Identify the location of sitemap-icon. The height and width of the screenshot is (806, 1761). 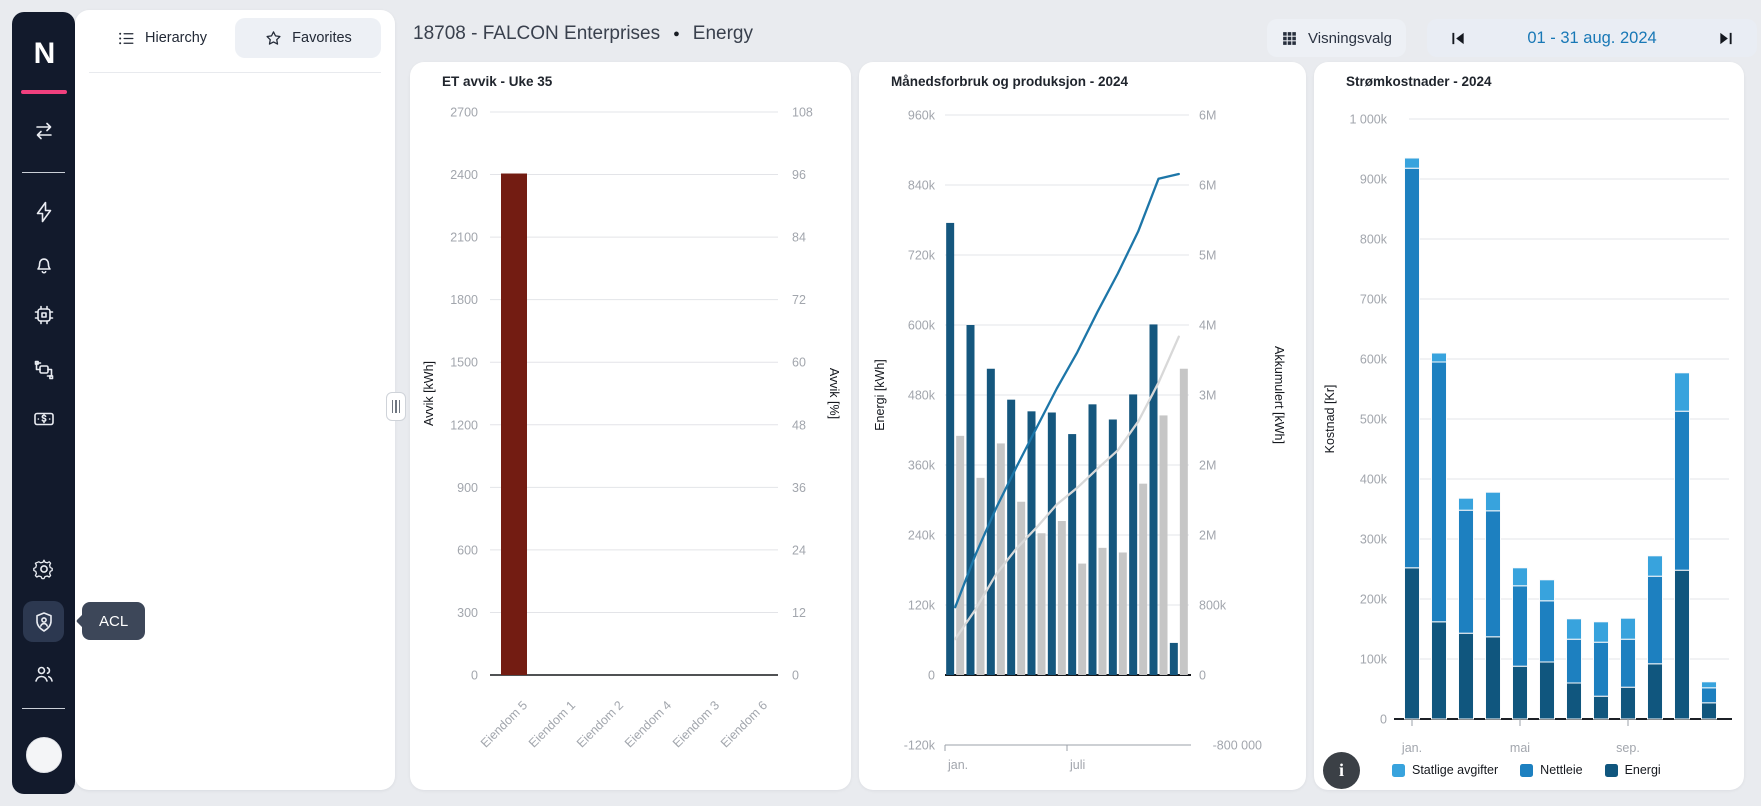
(43, 369).